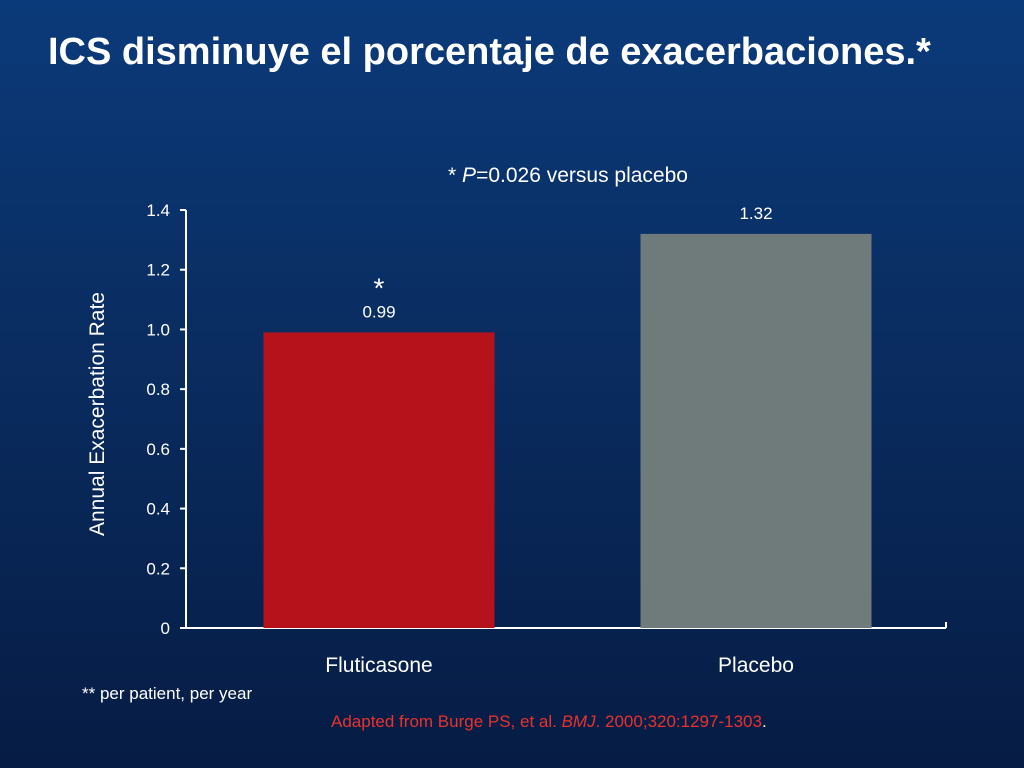  Describe the element at coordinates (756, 430) in the screenshot. I see `bar-placebo` at that location.